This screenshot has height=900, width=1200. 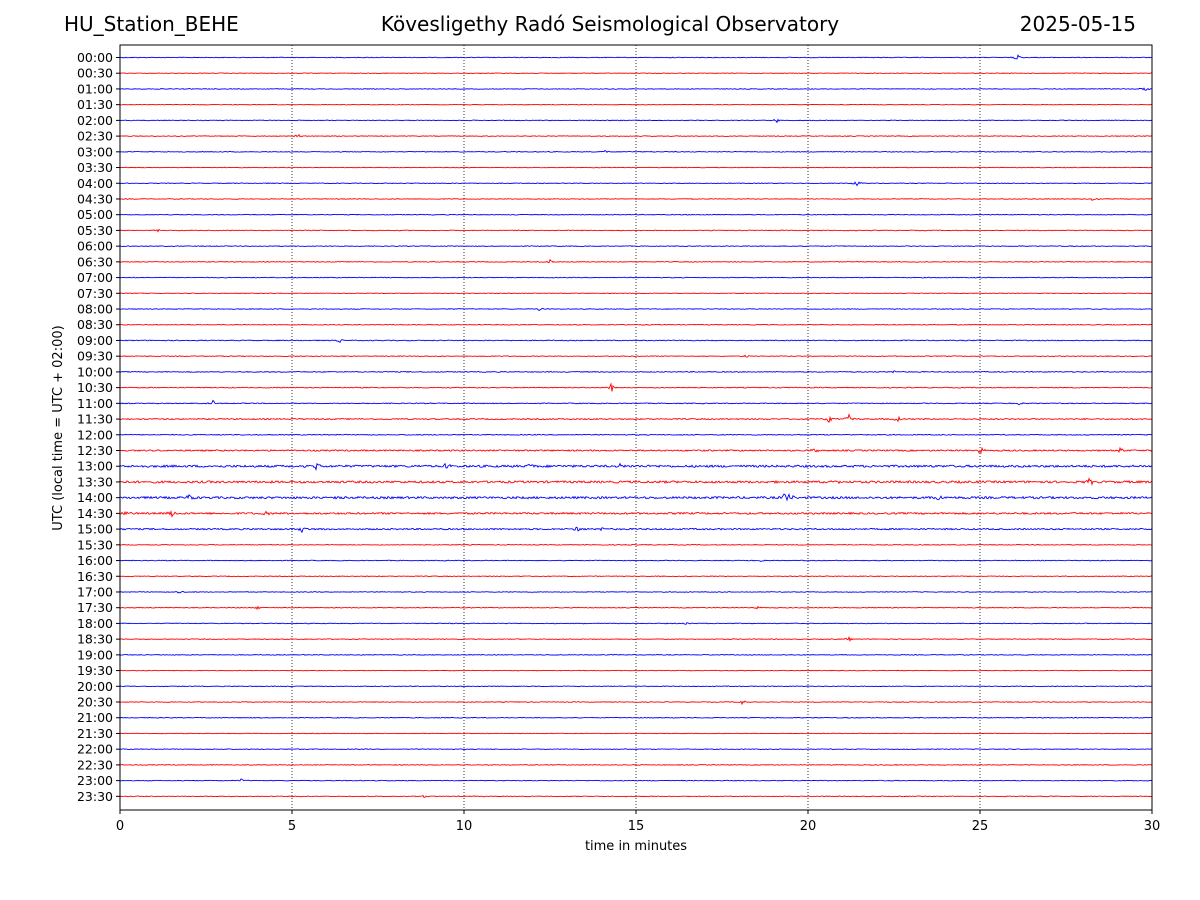 I want to click on trace-1900, so click(x=636, y=654).